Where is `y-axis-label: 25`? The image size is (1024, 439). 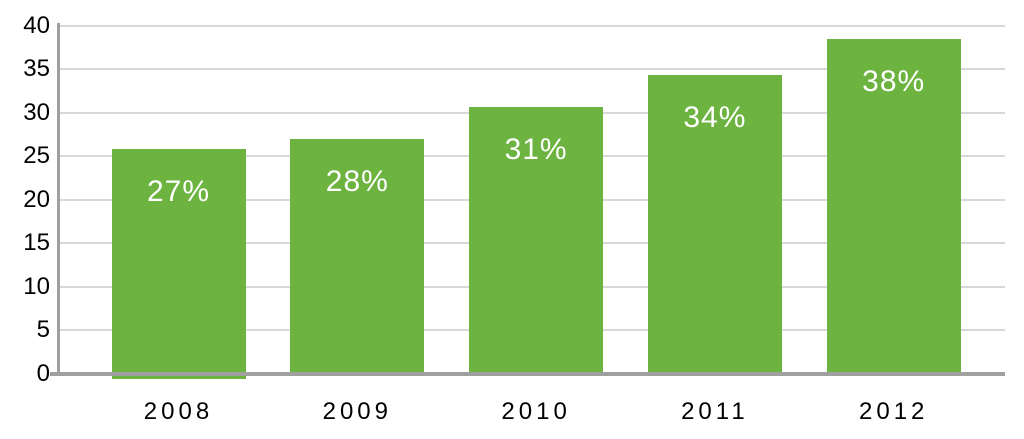 y-axis-label: 25 is located at coordinates (36, 156).